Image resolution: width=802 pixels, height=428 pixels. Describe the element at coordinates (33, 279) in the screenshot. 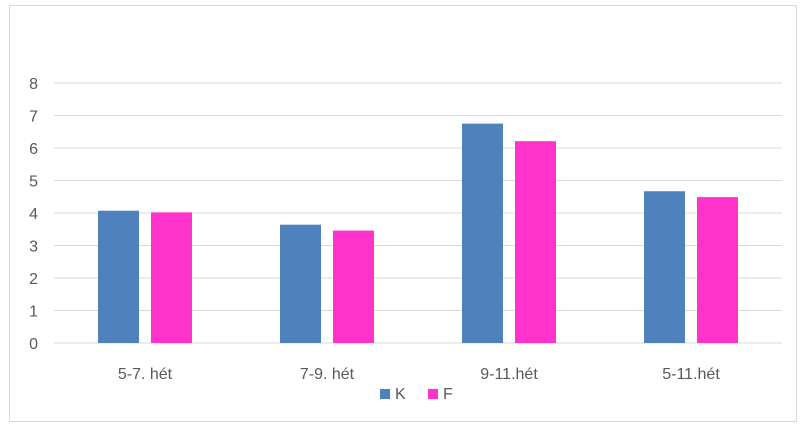

I see `y-tick-label: 2` at that location.